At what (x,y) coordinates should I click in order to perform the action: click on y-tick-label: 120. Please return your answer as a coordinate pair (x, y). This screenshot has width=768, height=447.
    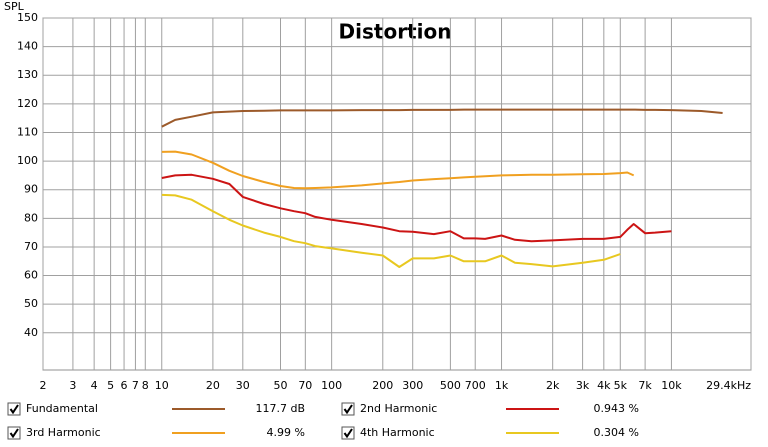
    Looking at the image, I should click on (27, 103).